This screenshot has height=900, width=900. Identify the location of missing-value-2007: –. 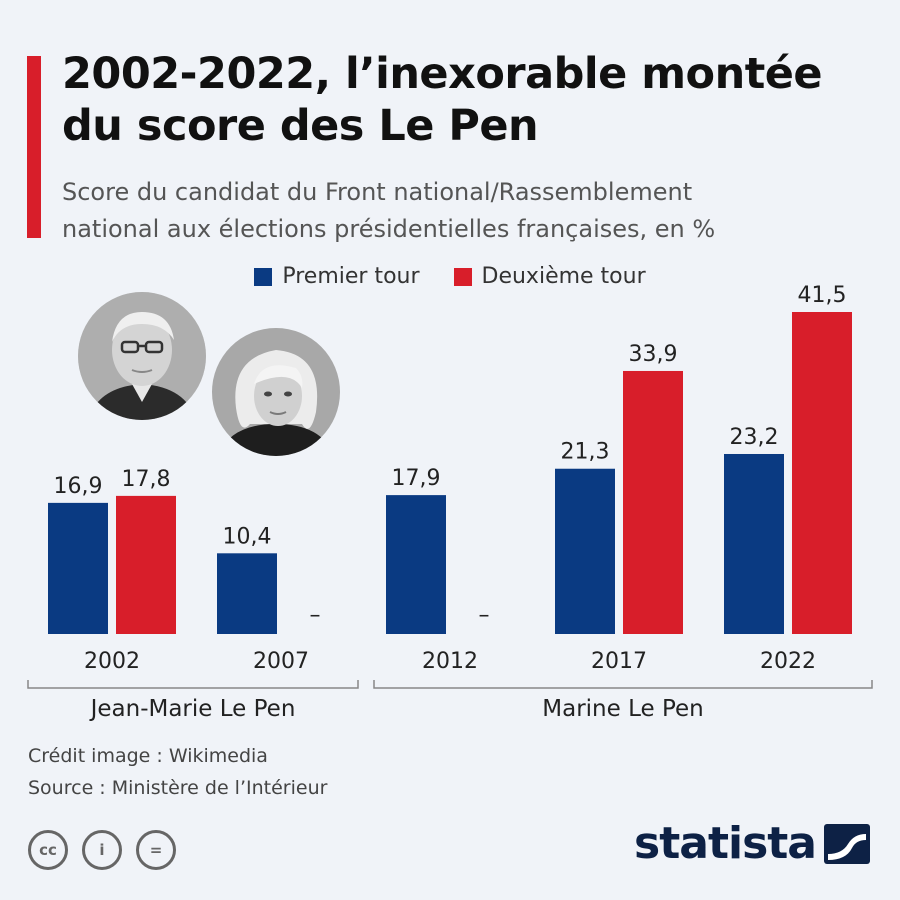
(315, 615).